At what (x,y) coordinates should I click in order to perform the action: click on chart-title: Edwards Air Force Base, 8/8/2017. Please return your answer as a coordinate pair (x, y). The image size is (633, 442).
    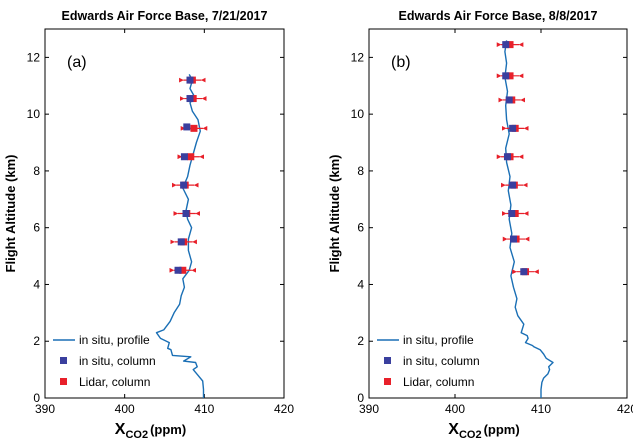
    Looking at the image, I should click on (498, 16).